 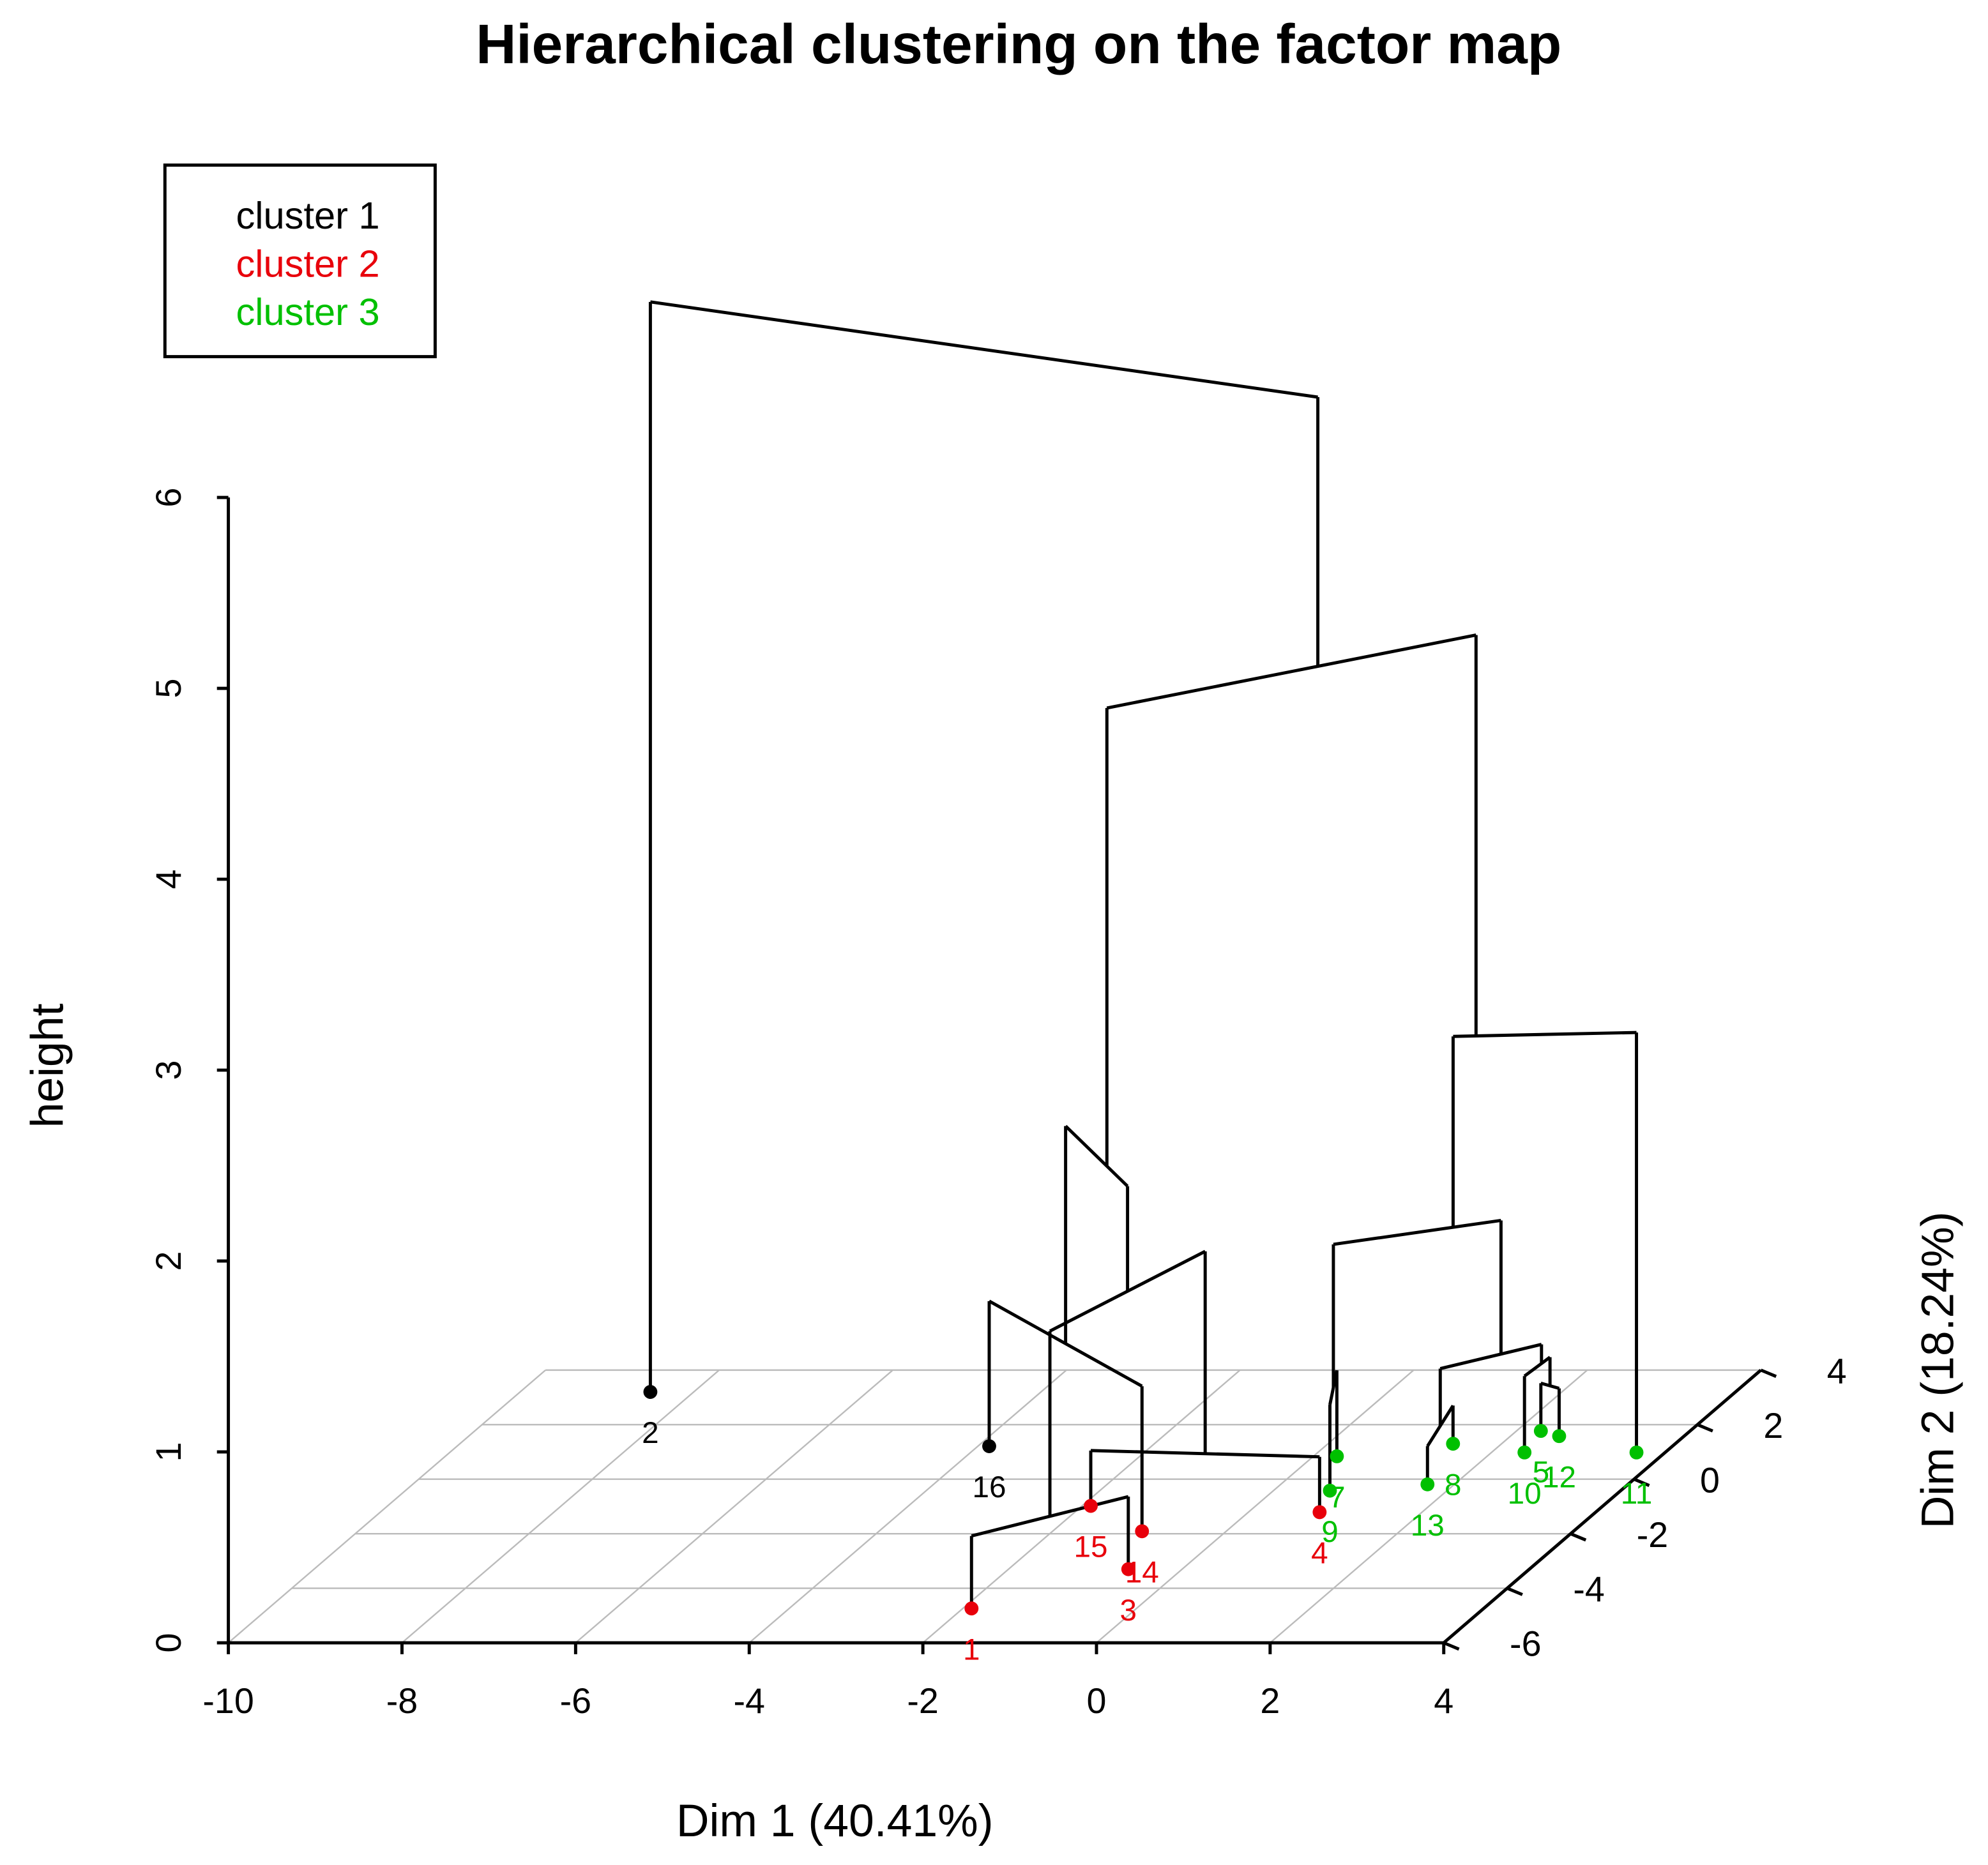 I want to click on x-tick-label: -10, so click(x=228, y=1701).